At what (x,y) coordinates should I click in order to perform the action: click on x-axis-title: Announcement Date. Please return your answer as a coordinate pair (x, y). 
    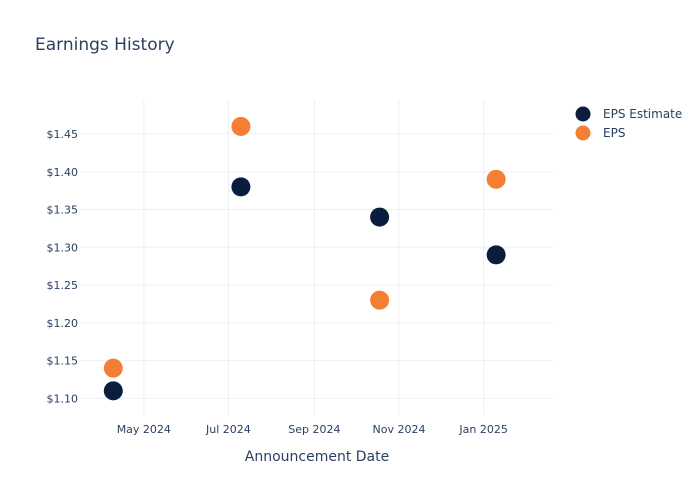
    Looking at the image, I should click on (317, 457).